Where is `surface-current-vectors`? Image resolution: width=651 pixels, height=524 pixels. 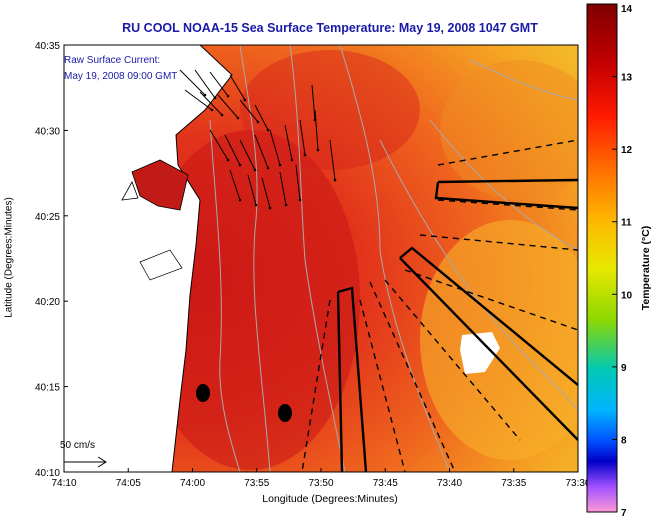
surface-current-vectors is located at coordinates (257, 139).